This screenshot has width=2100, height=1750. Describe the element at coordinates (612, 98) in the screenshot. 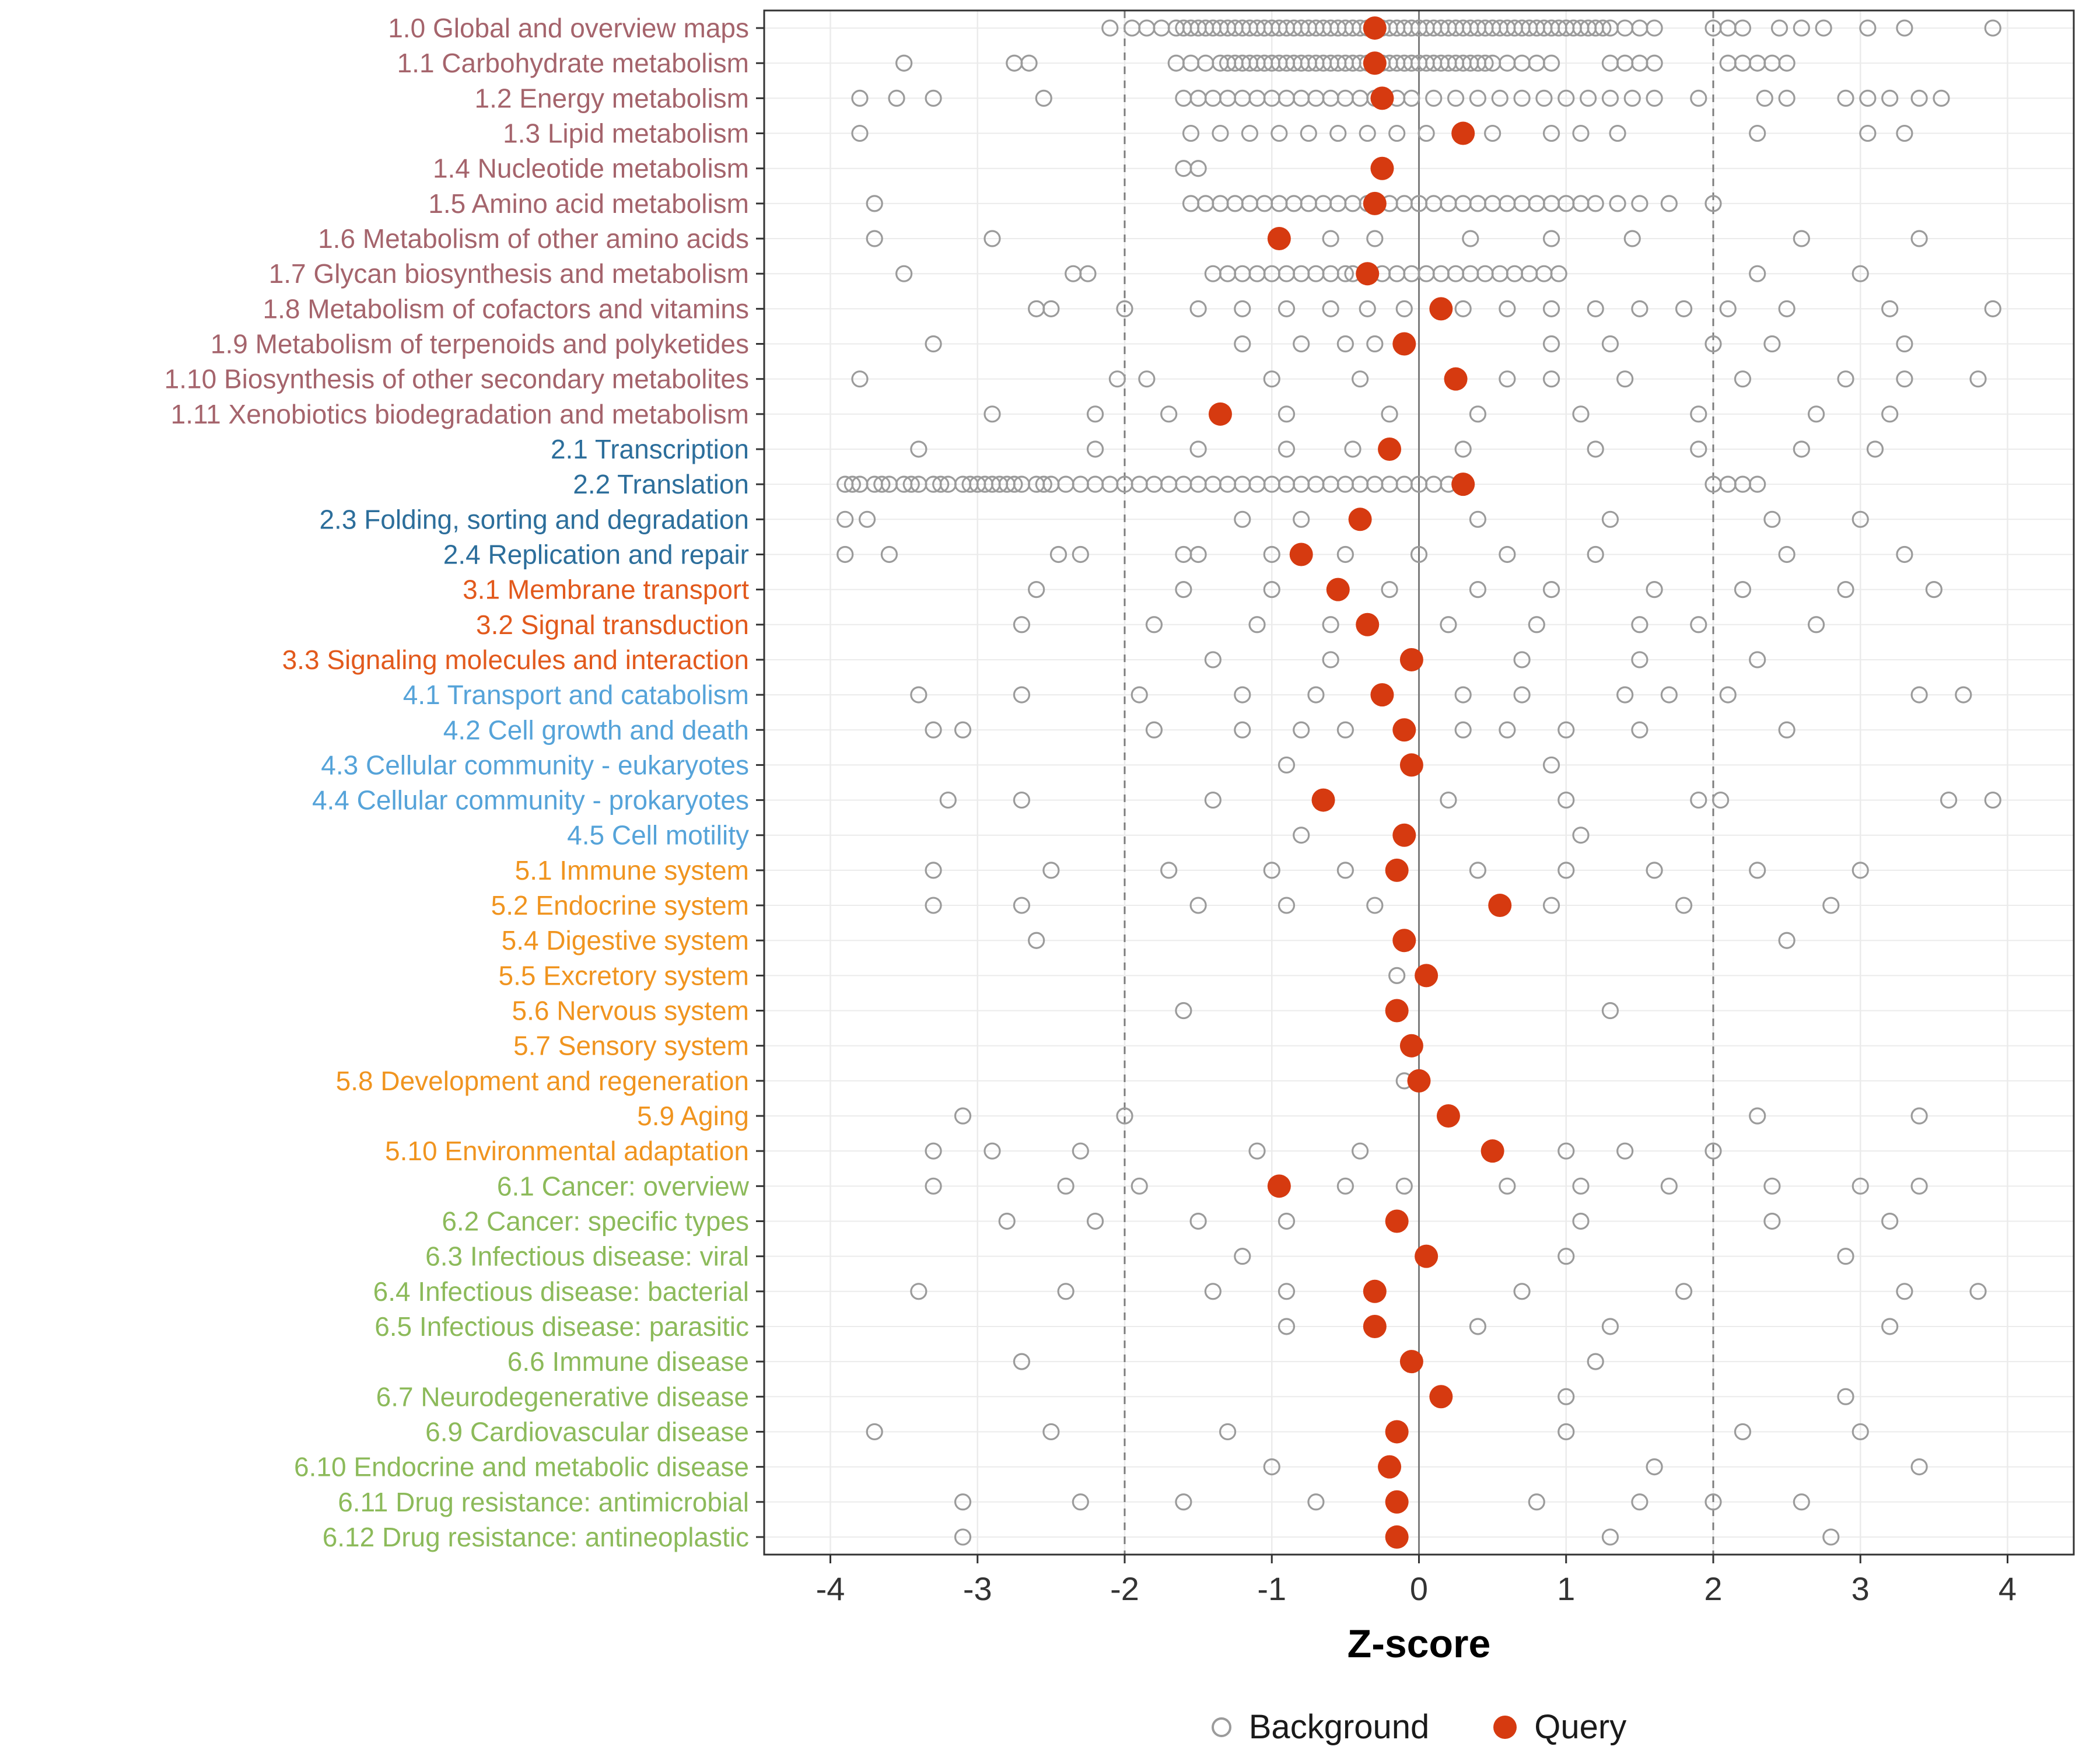

I see `y-axis-label: 1.2 Energy metabolism` at that location.